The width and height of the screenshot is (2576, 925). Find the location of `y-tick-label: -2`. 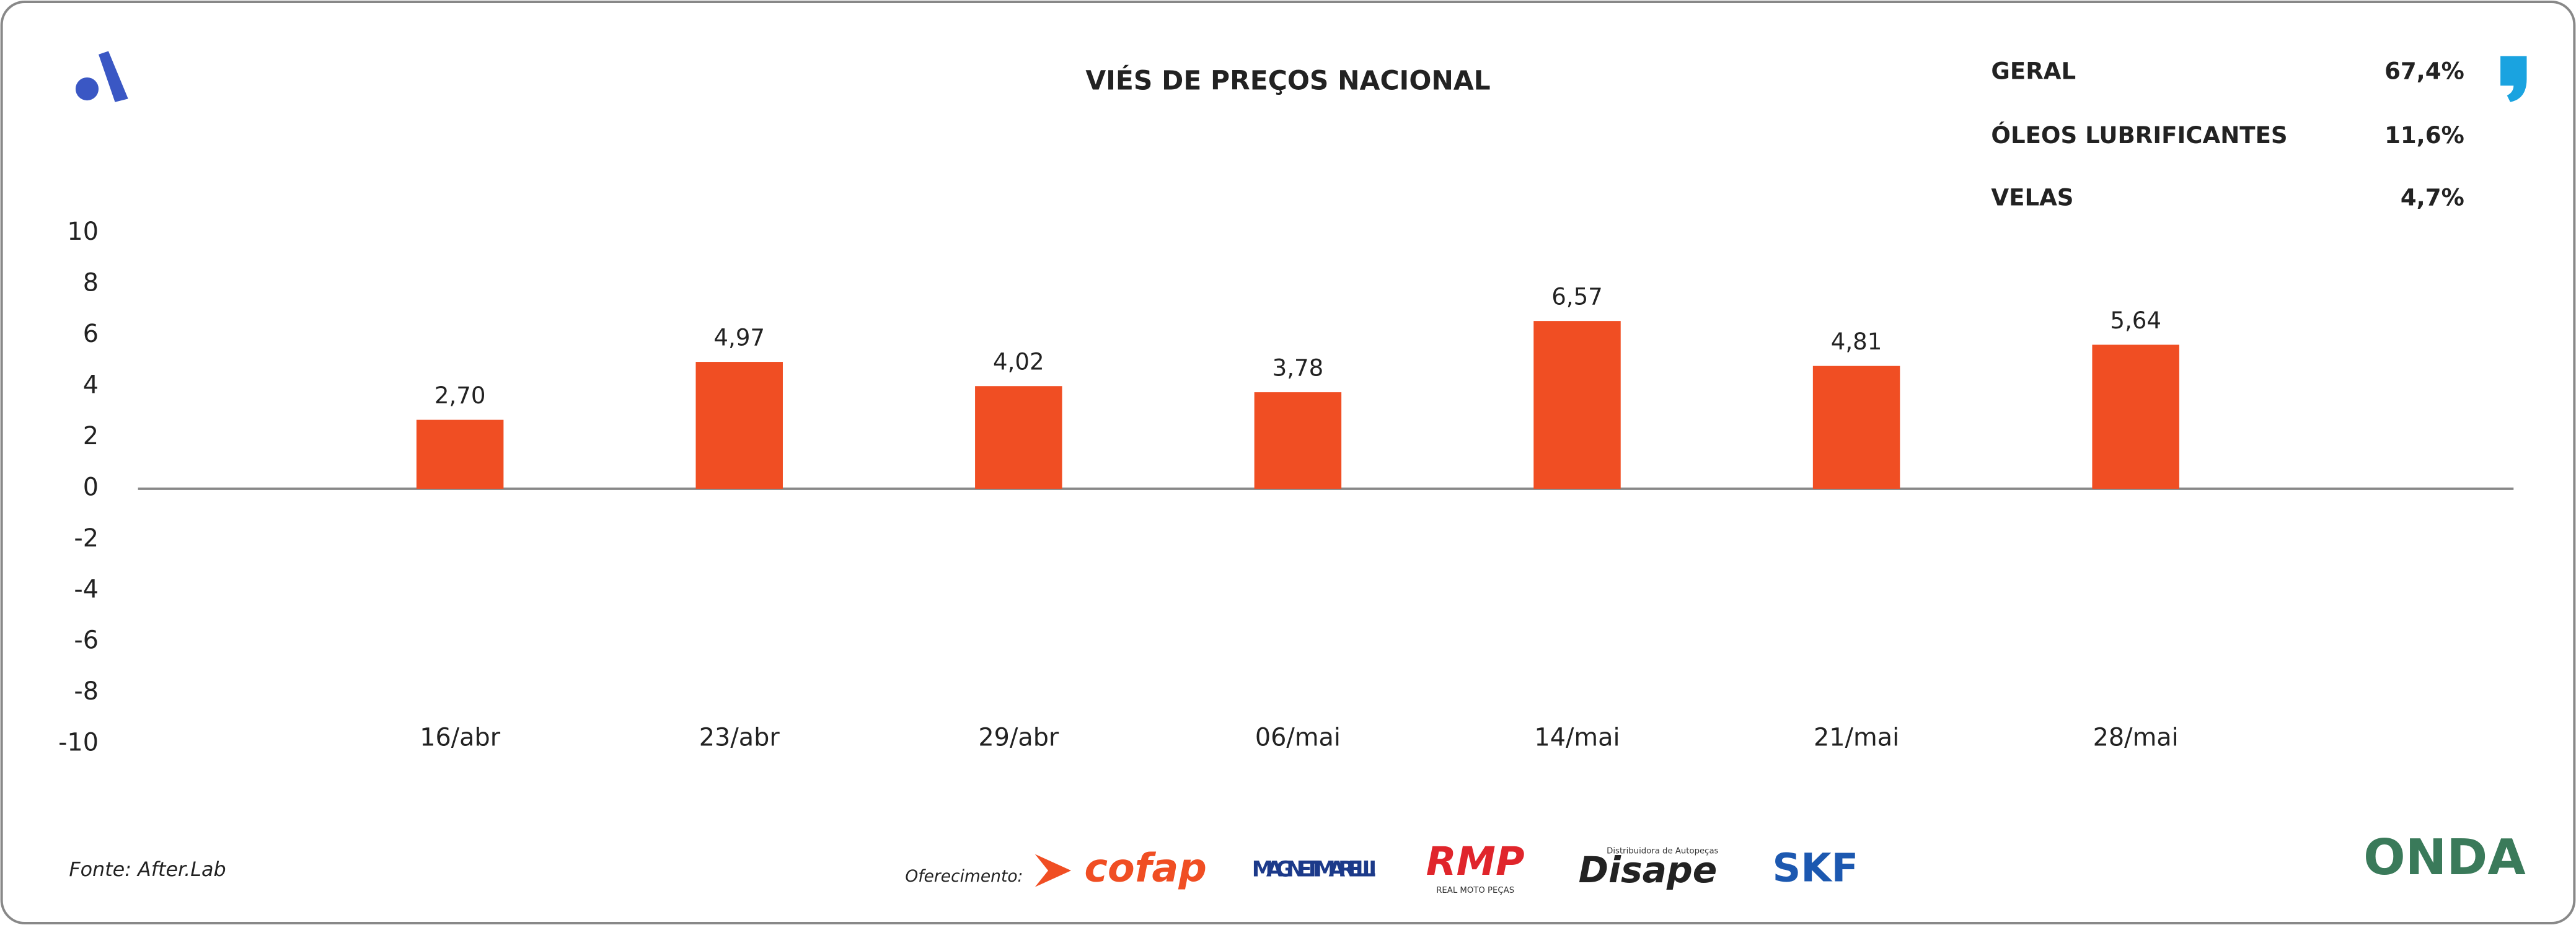

y-tick-label: -2 is located at coordinates (86, 538).